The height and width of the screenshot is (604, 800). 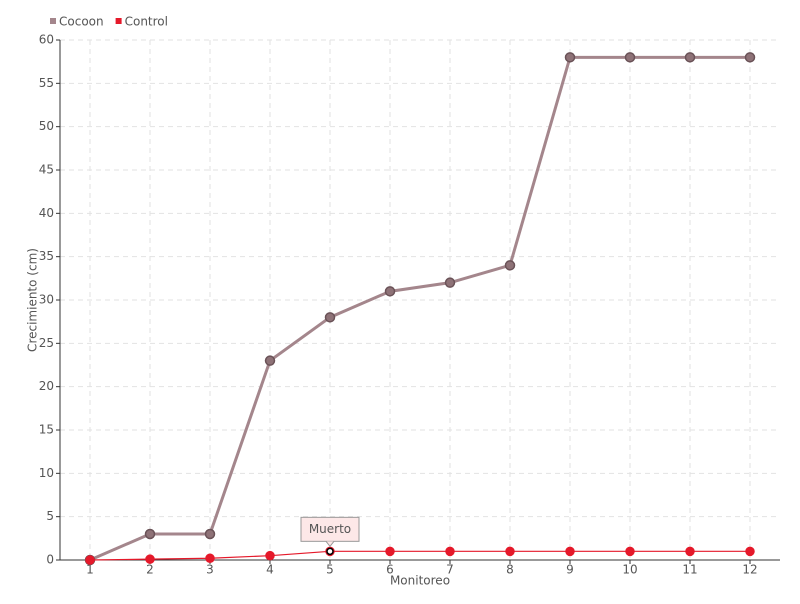 I want to click on y-tick-label: 40, so click(x=46, y=213).